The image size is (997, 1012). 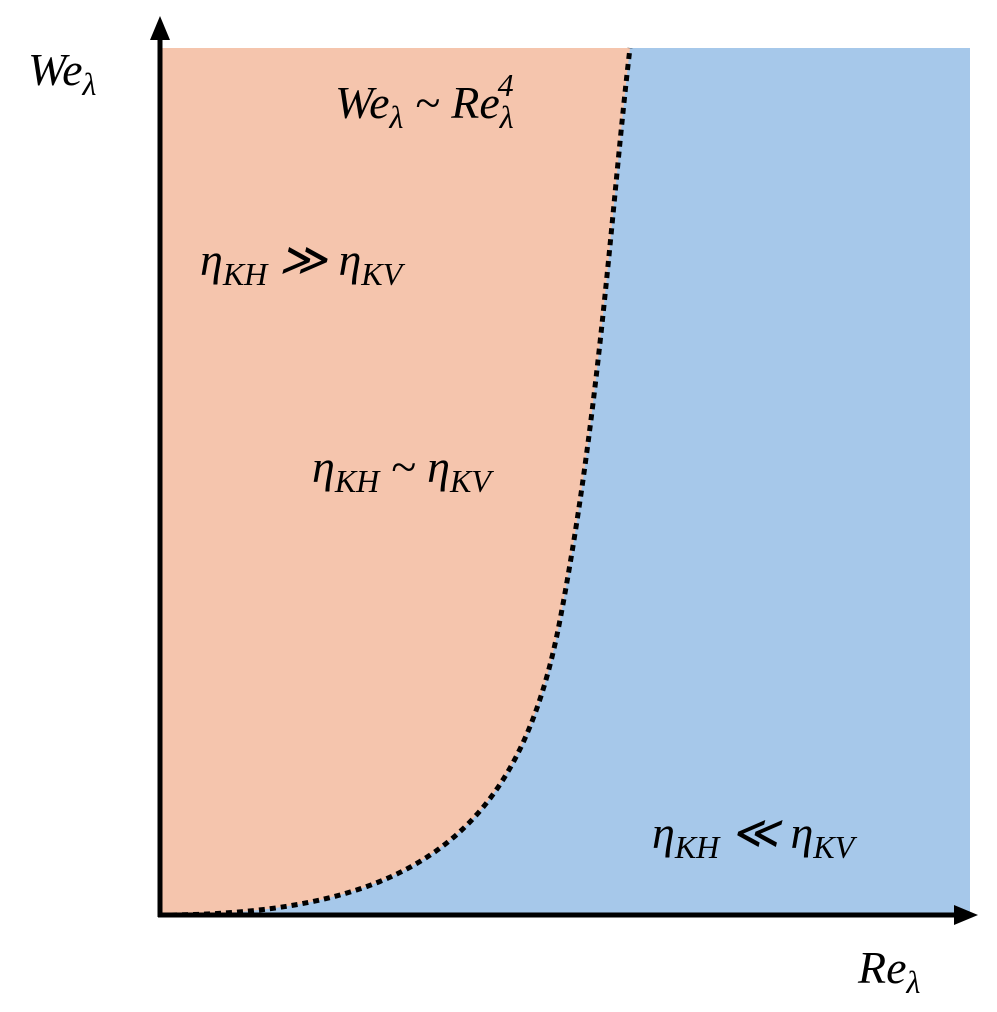 I want to click on region-label: ηKH ≪ ηKV, so click(x=755, y=836).